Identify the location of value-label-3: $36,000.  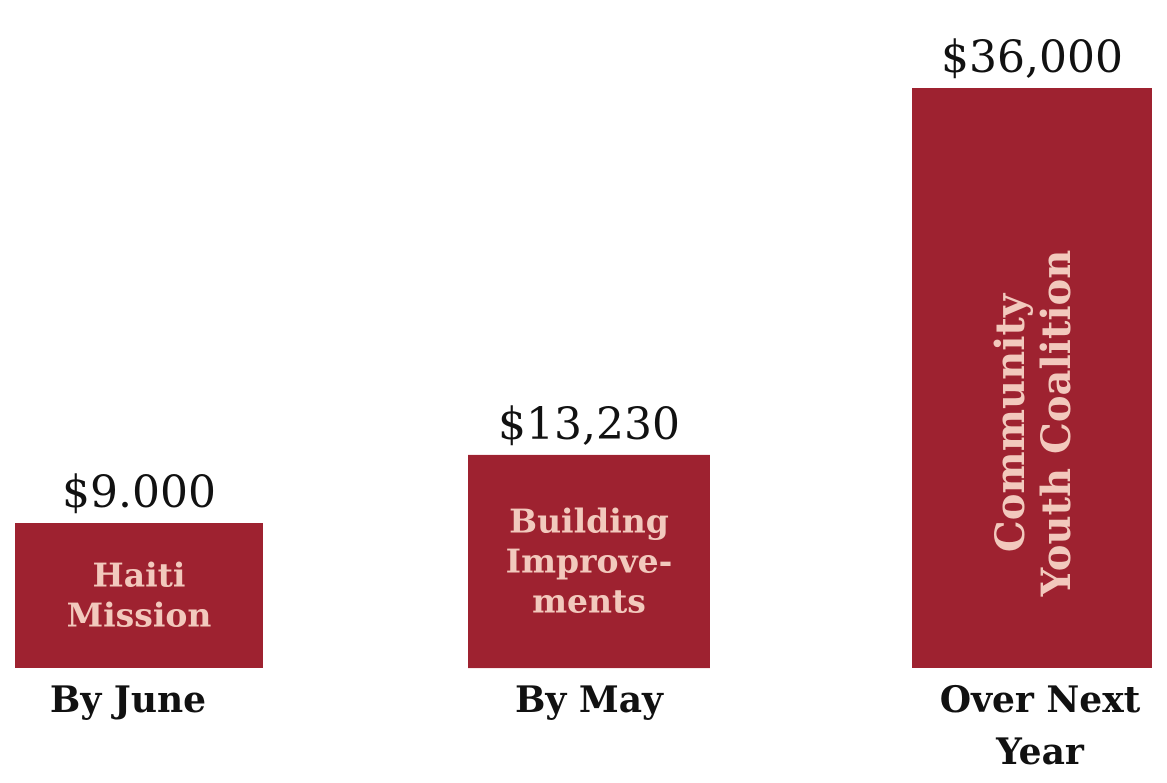
(1032, 57).